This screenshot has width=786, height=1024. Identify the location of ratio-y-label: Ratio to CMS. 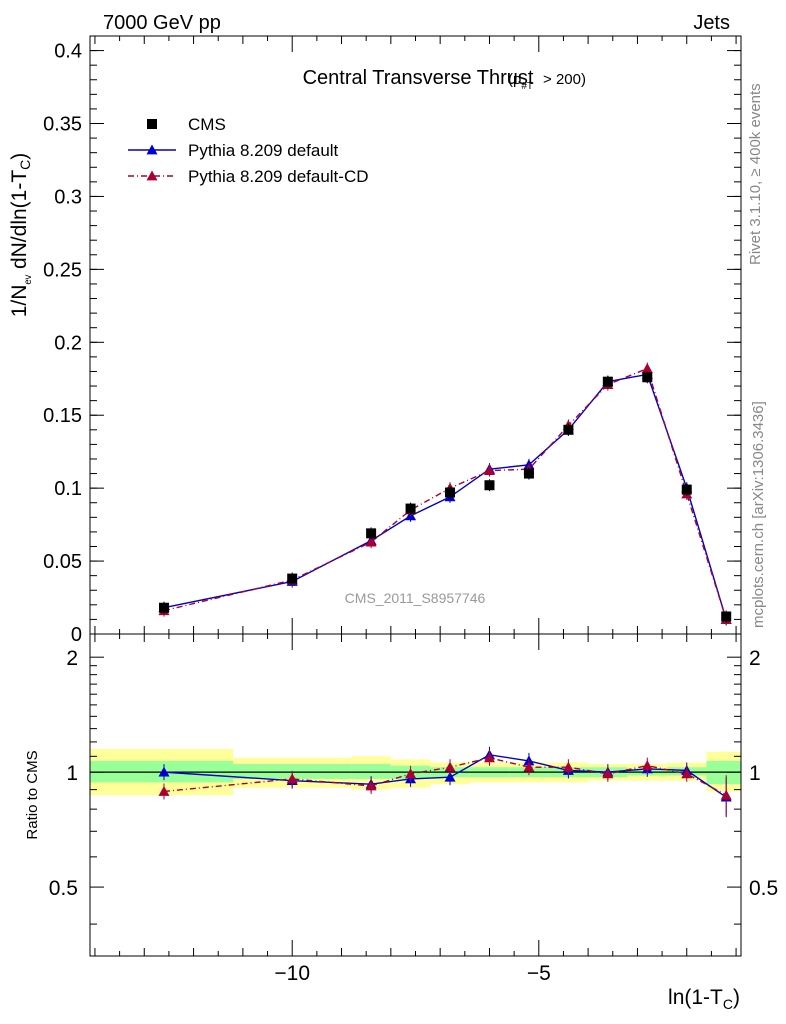
(32, 794).